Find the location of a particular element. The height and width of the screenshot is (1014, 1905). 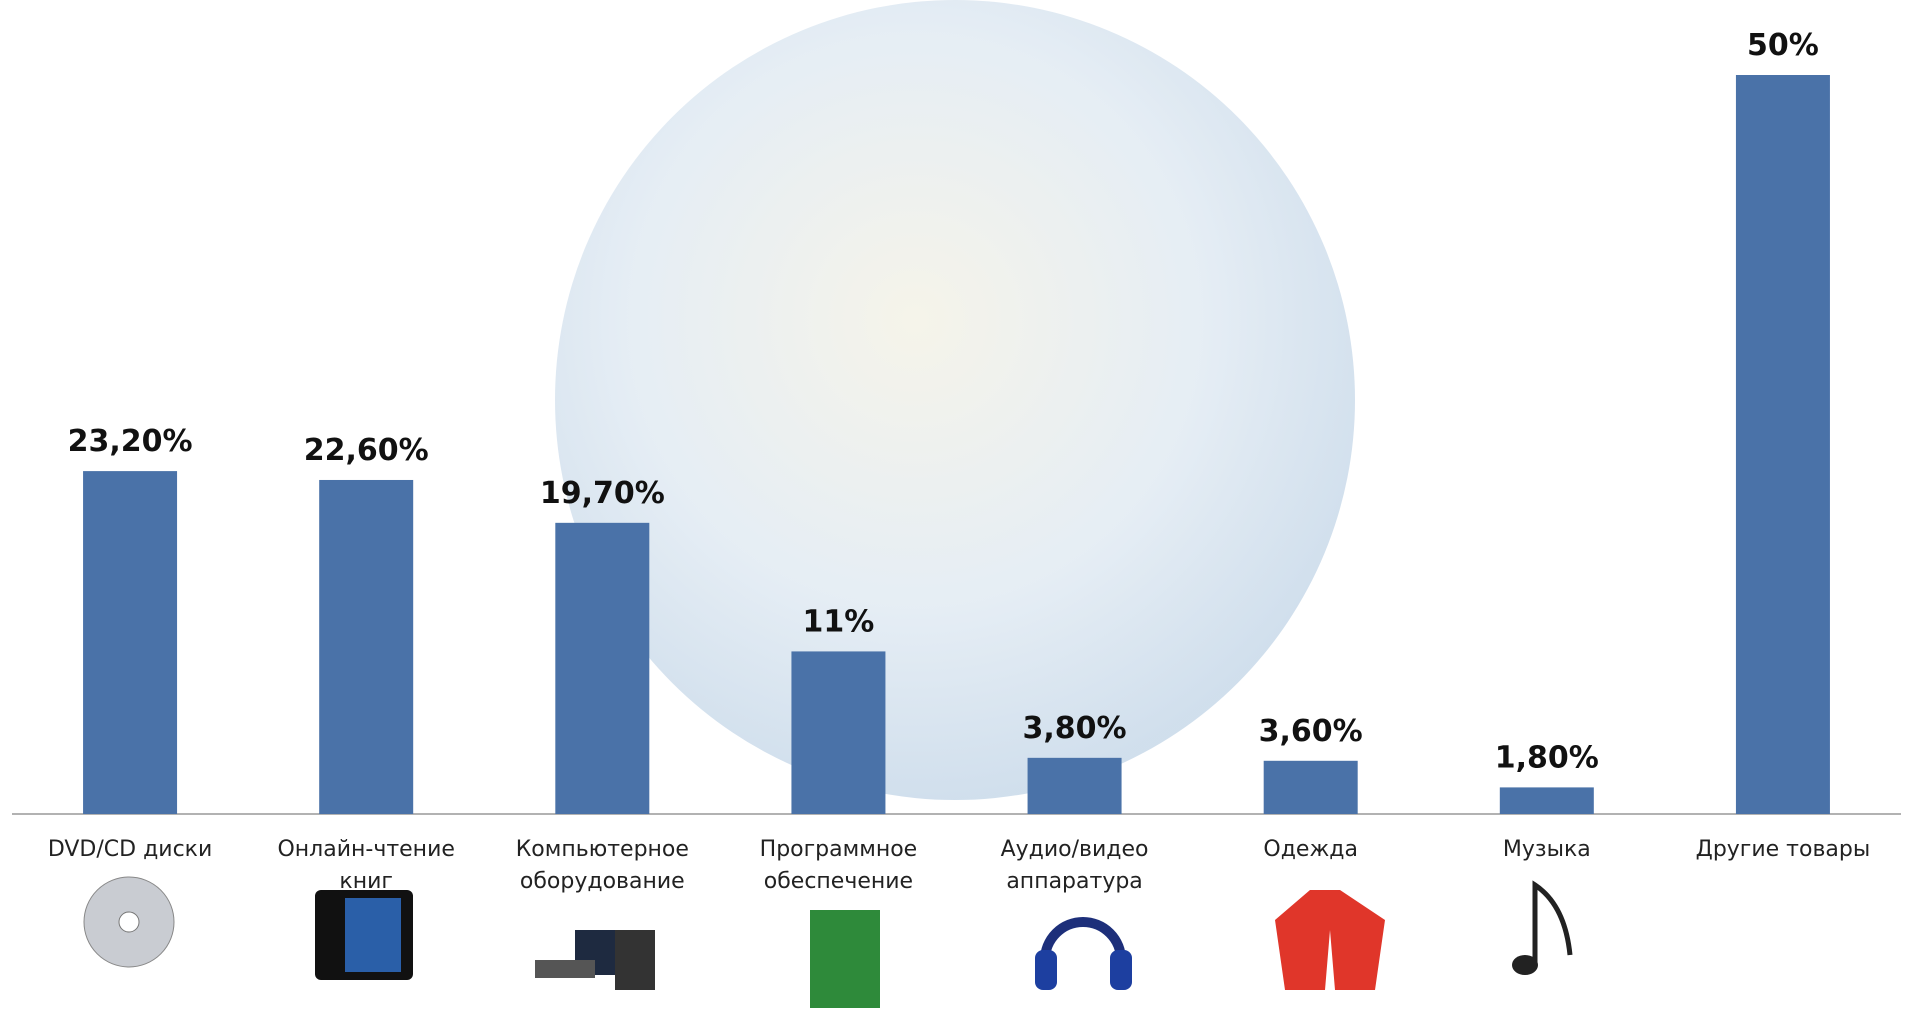

value-label: 50% is located at coordinates (1783, 45).